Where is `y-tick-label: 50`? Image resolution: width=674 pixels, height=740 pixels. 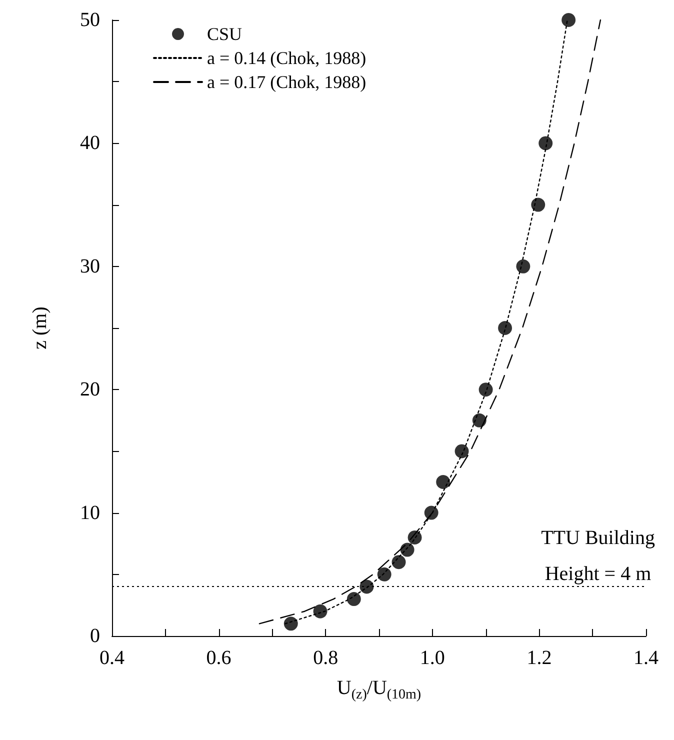
y-tick-label: 50 is located at coordinates (90, 20).